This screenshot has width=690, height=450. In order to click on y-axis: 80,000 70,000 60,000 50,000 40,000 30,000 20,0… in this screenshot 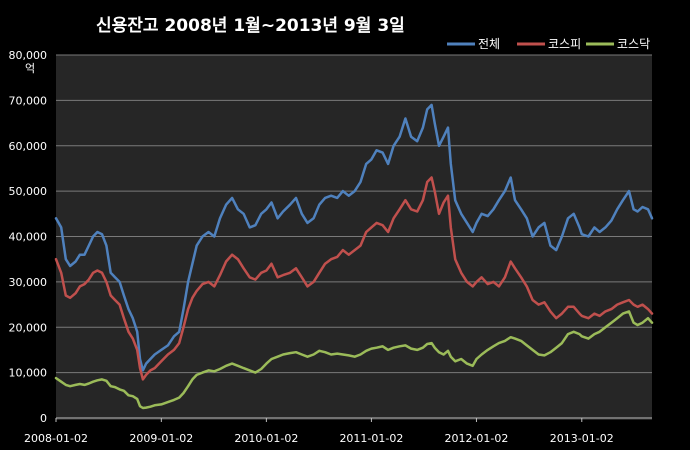, I will do `click(28, 237)`.